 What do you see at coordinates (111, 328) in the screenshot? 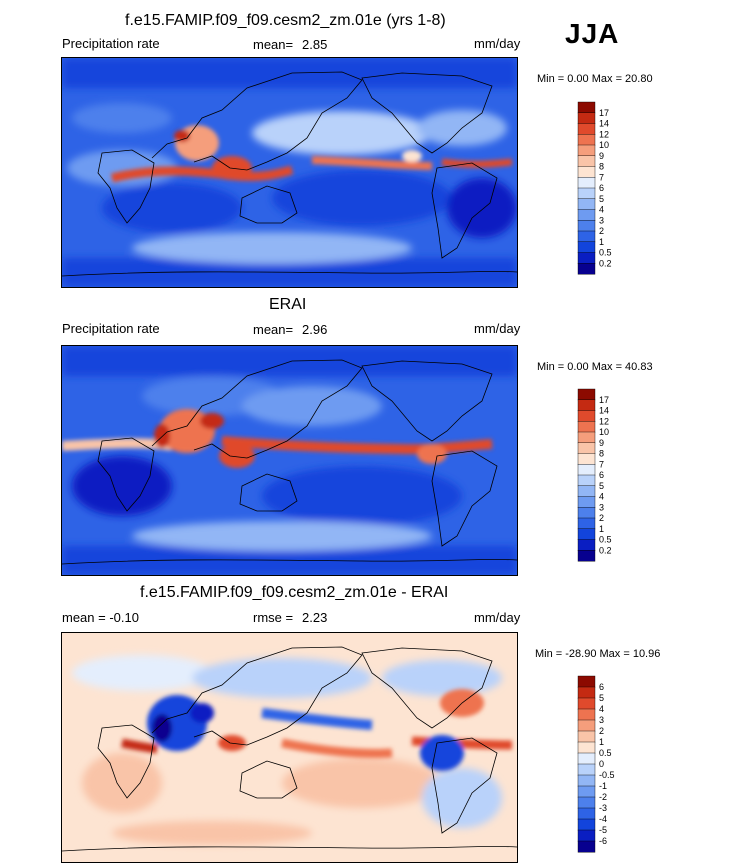
I see `panel-2-variable-label: Precipitation rate` at bounding box center [111, 328].